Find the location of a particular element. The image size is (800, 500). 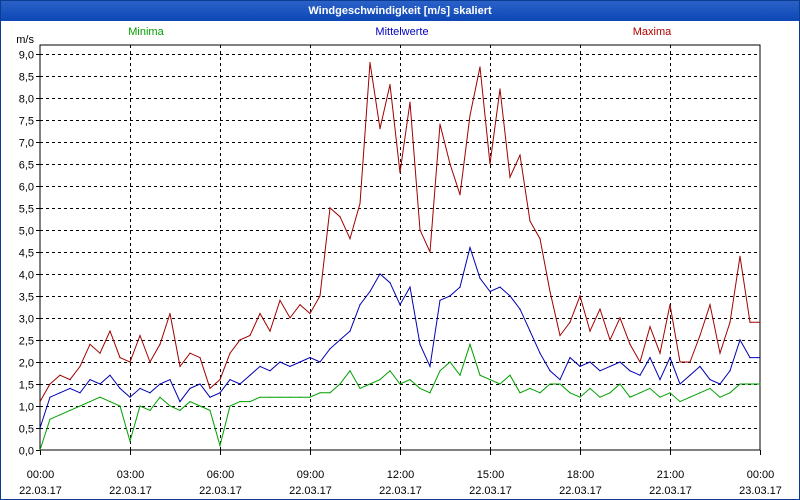

y-tick-label: 3,5 is located at coordinates (26, 298).